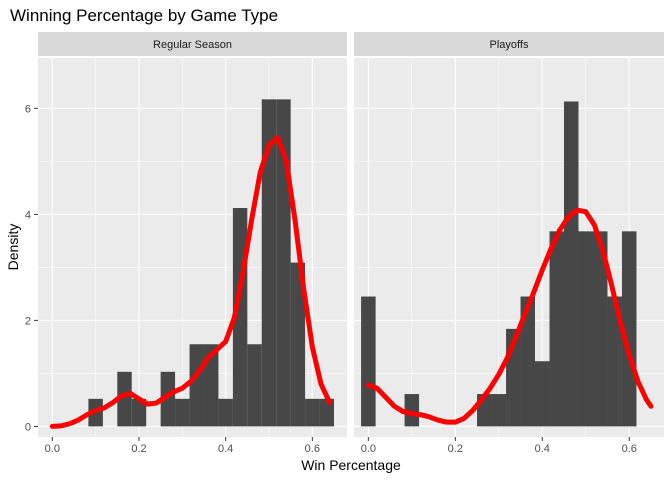  I want to click on strip-label: Regular Season, so click(192, 45).